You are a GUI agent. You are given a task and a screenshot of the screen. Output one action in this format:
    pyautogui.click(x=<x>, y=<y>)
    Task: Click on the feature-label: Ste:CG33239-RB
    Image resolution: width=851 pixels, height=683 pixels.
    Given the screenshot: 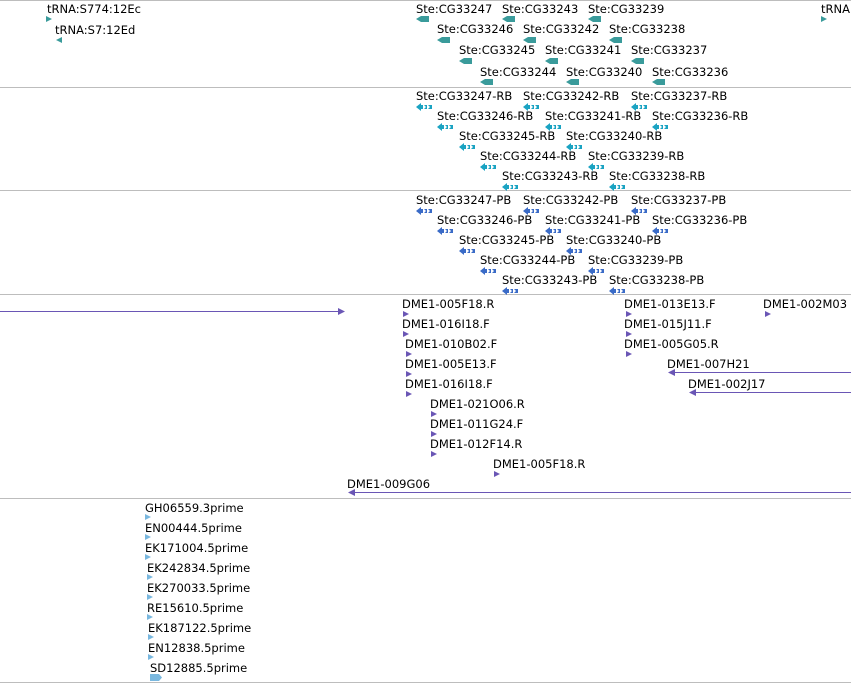 What is the action you would take?
    pyautogui.click(x=636, y=156)
    